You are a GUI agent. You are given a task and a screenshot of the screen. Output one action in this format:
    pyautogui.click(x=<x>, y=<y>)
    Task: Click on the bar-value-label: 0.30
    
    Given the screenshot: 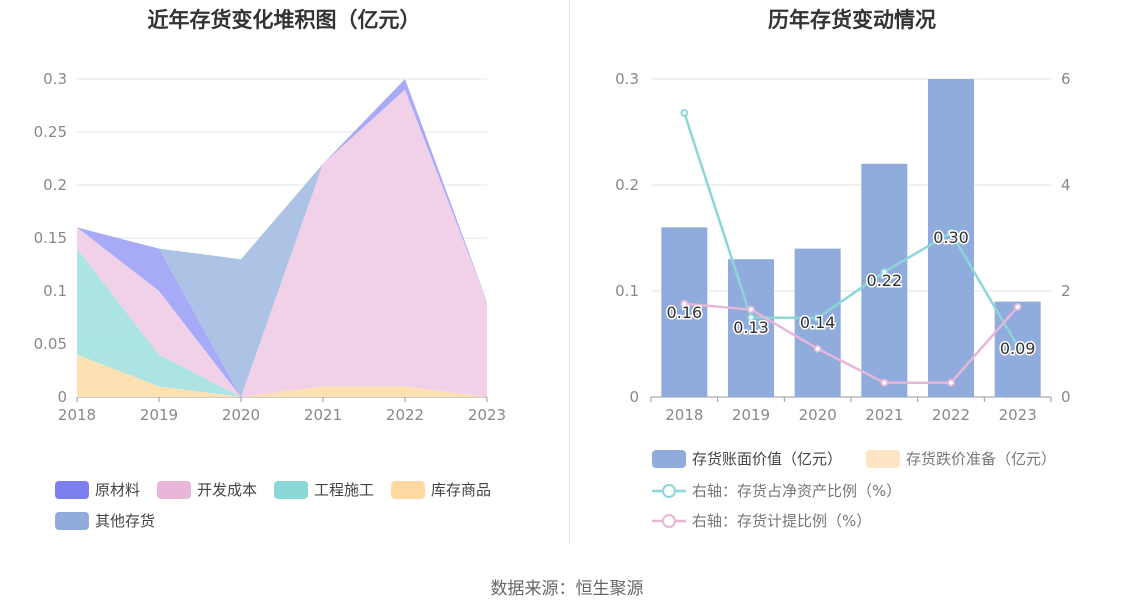 What is the action you would take?
    pyautogui.click(x=951, y=237)
    